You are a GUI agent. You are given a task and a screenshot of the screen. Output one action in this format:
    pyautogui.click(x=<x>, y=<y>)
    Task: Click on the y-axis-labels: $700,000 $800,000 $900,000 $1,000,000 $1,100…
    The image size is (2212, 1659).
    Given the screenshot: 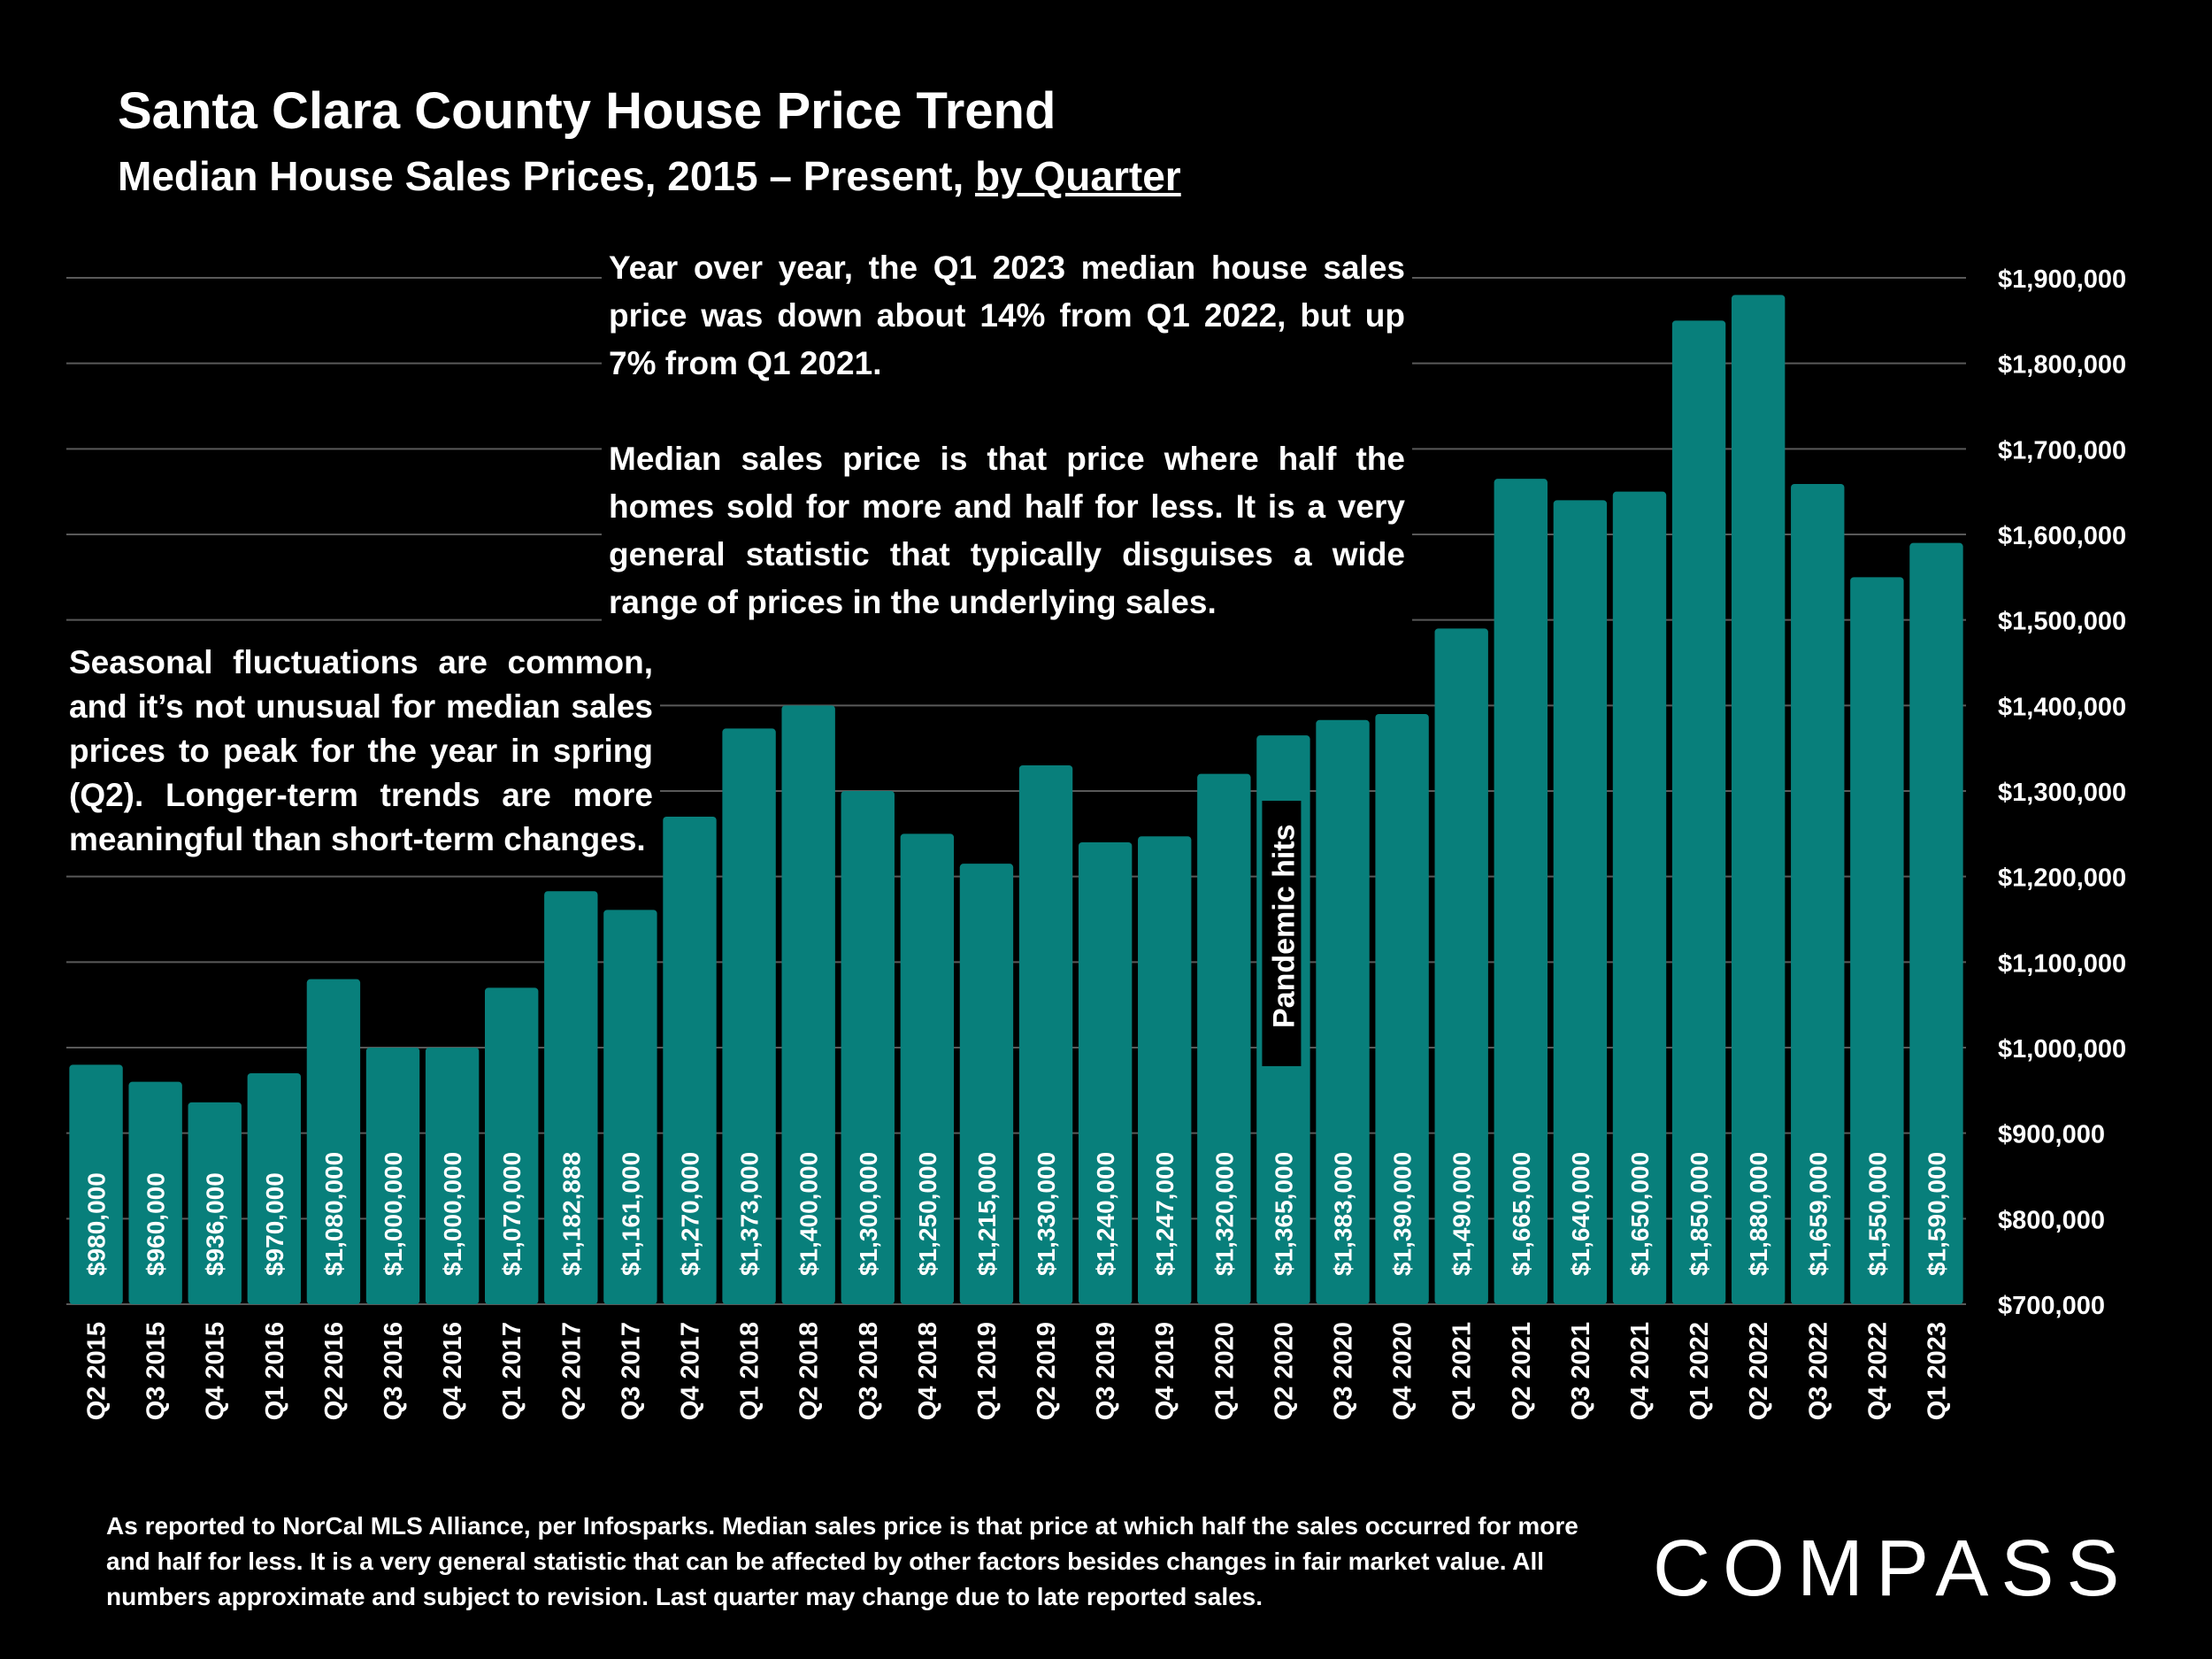 What is the action you would take?
    pyautogui.click(x=2062, y=793)
    